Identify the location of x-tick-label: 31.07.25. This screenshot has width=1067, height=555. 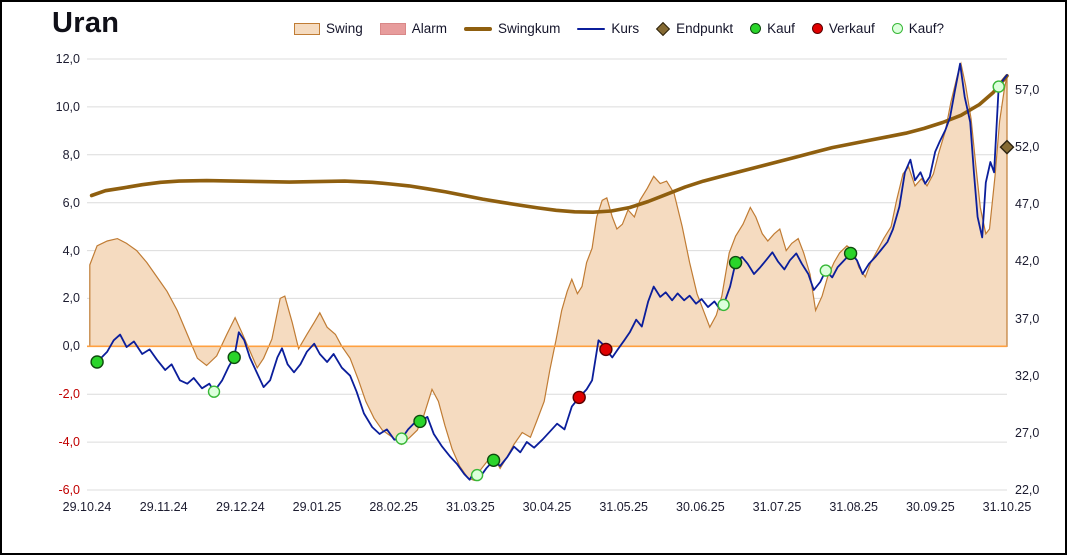
(777, 507).